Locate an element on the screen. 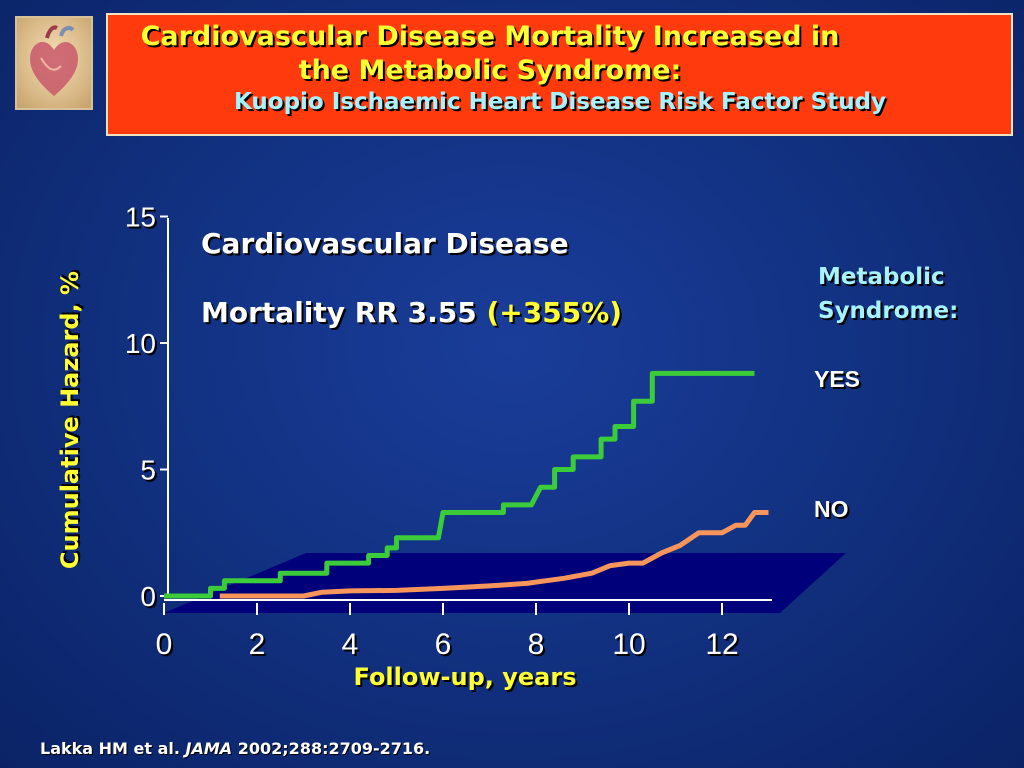 This screenshot has width=1024, height=768. footnote: Lakka HM et al. JAMA 2002;288:2709-2716. is located at coordinates (235, 748).